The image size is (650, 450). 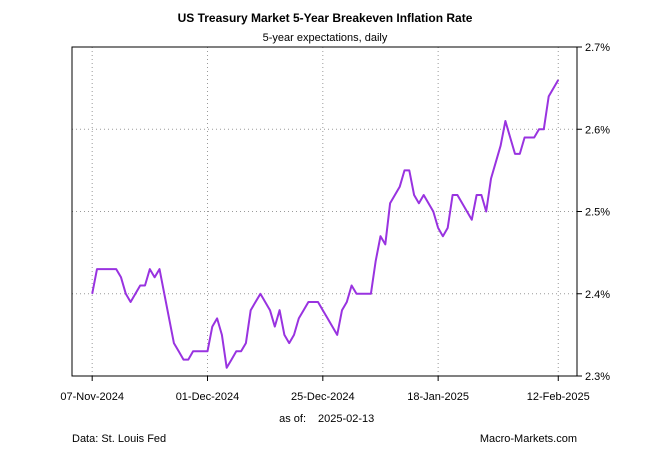 What do you see at coordinates (597, 377) in the screenshot?
I see `y-tick-label: 2.3%` at bounding box center [597, 377].